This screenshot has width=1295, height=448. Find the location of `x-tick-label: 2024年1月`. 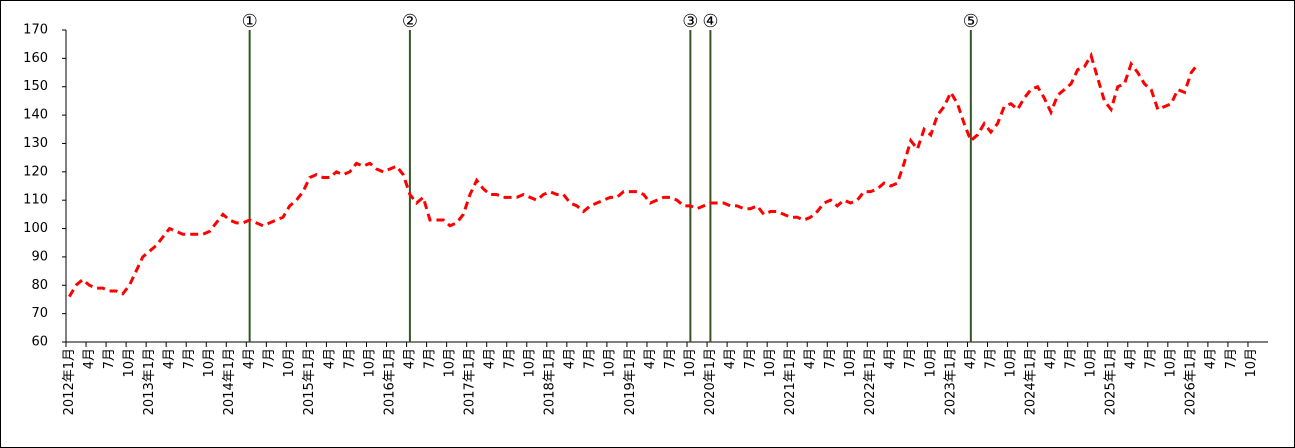

x-tick-label: 2024年1月 is located at coordinates (1030, 381).